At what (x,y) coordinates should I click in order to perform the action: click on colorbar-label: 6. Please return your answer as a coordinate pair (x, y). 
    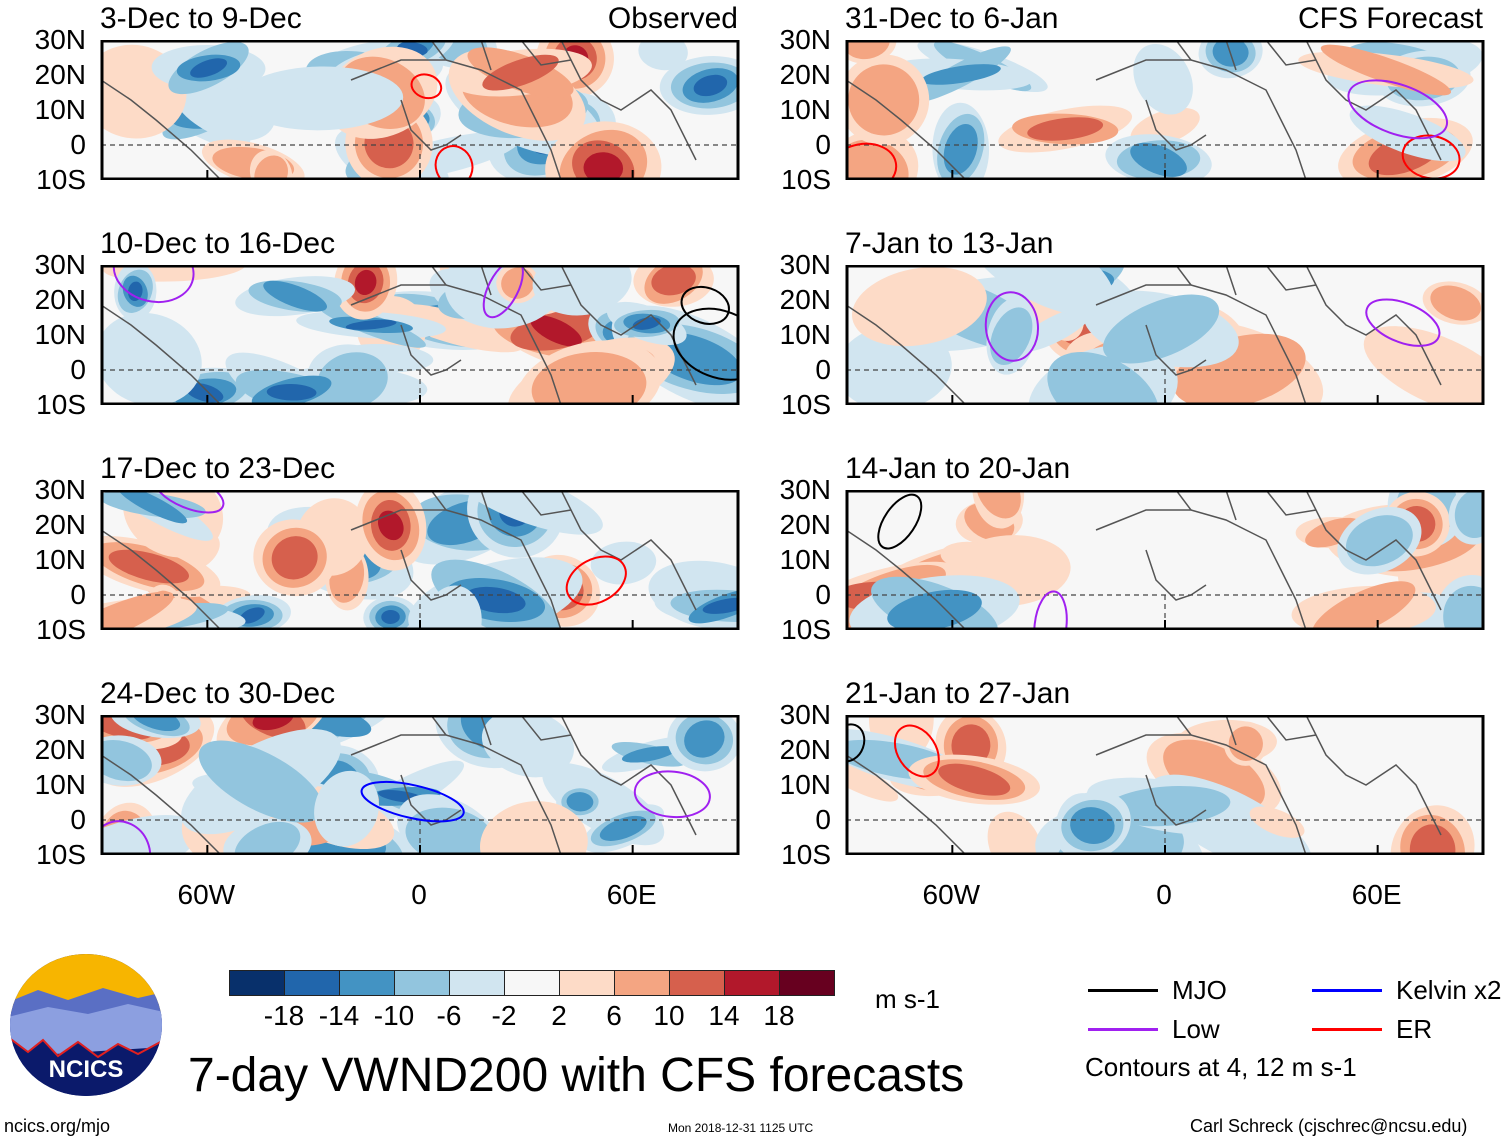
    Looking at the image, I should click on (614, 1015).